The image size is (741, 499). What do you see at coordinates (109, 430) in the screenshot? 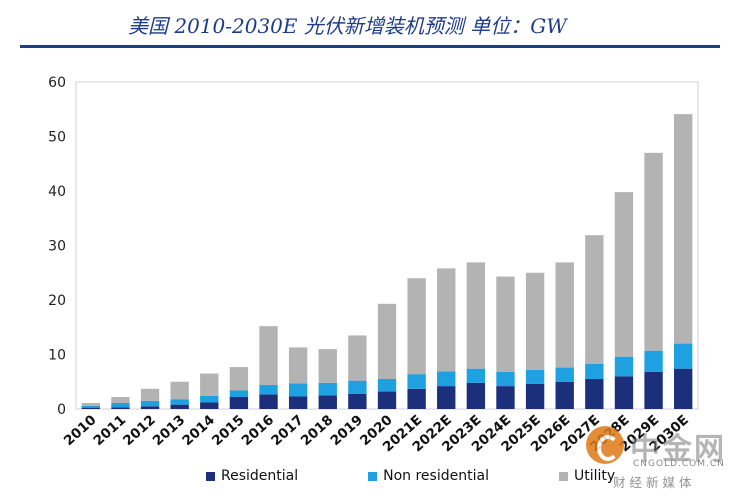
I see `x-tick-label: 2011` at bounding box center [109, 430].